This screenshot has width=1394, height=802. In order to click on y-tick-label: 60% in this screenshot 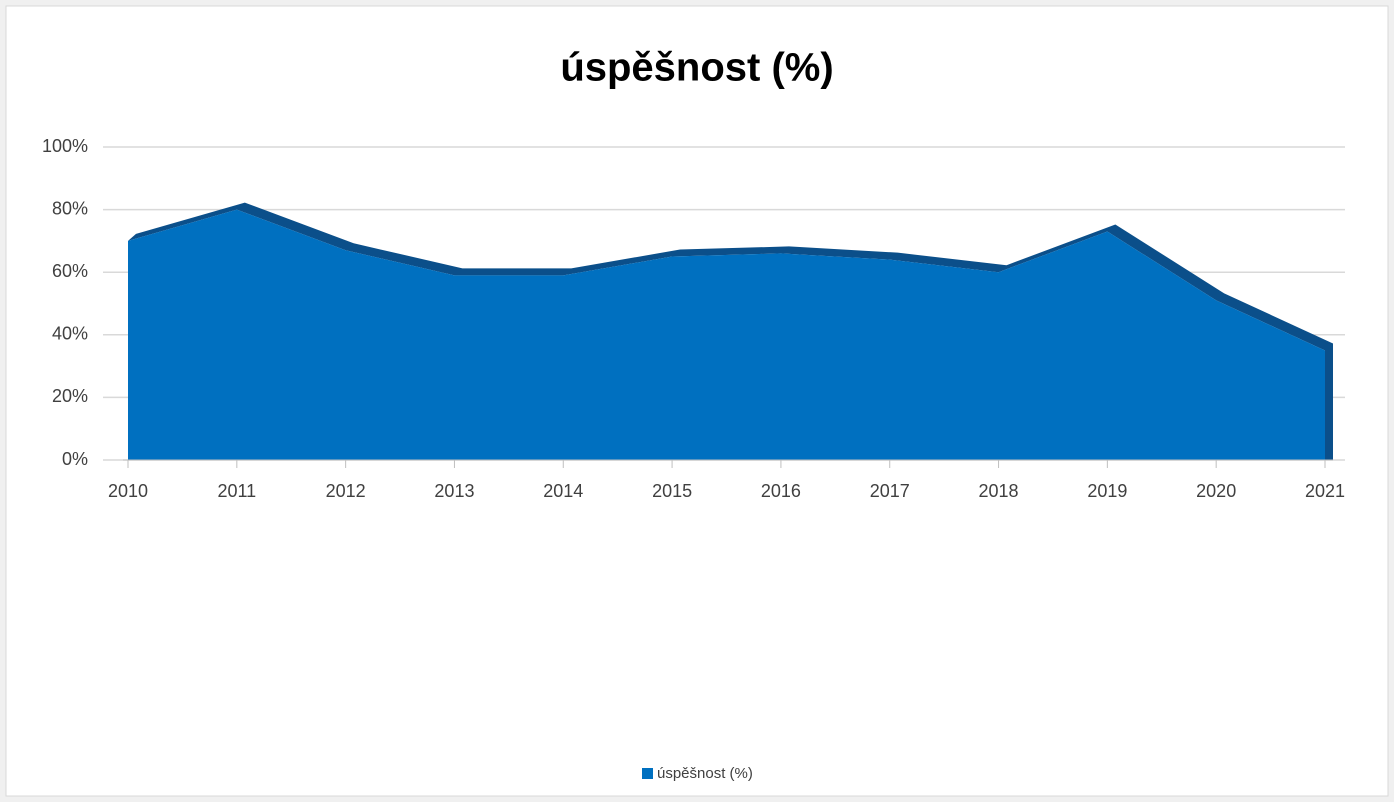, I will do `click(70, 271)`.